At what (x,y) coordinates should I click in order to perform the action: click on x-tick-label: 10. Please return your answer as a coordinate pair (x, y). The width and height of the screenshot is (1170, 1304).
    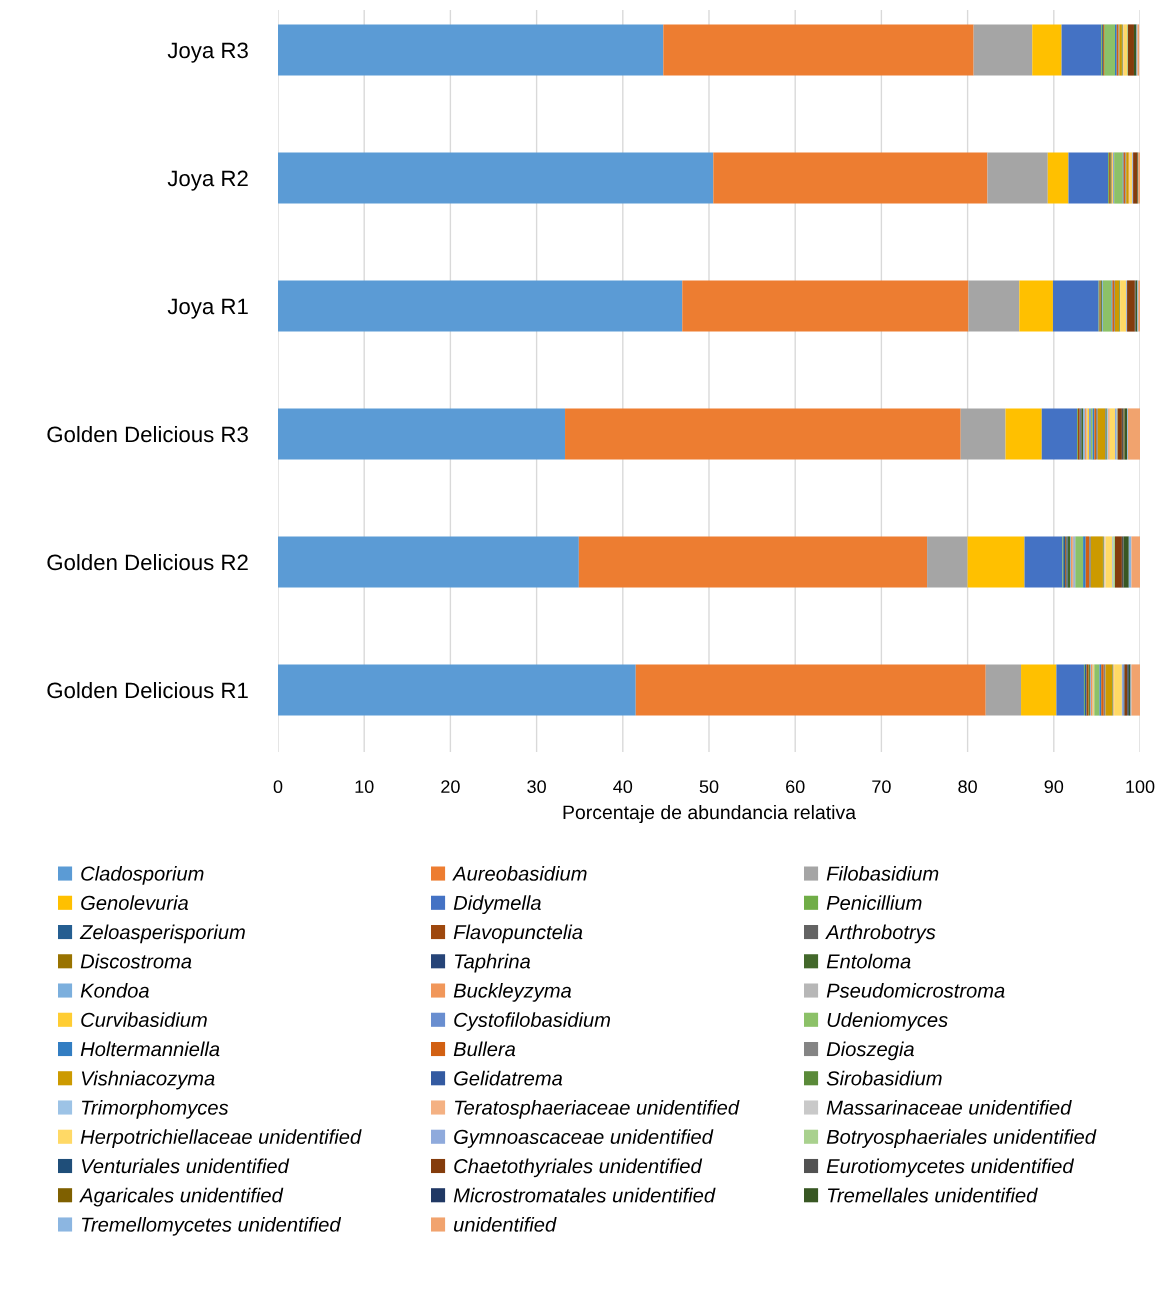
    Looking at the image, I should click on (364, 787).